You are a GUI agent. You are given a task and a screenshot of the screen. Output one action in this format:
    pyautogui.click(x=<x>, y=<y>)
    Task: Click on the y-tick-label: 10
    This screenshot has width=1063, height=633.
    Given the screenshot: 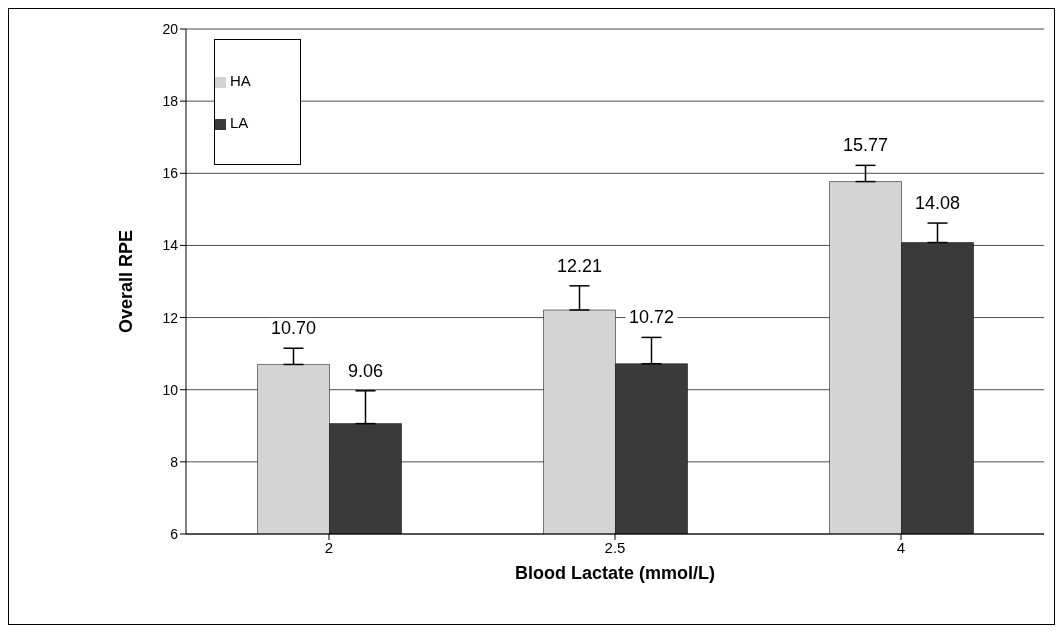 What is the action you would take?
    pyautogui.click(x=170, y=389)
    